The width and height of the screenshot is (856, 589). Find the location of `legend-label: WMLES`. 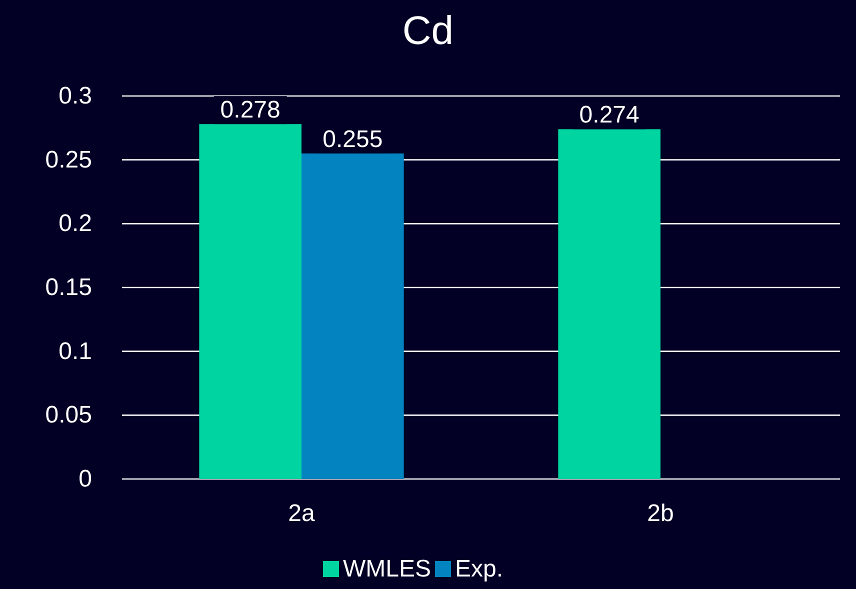

legend-label: WMLES is located at coordinates (387, 569).